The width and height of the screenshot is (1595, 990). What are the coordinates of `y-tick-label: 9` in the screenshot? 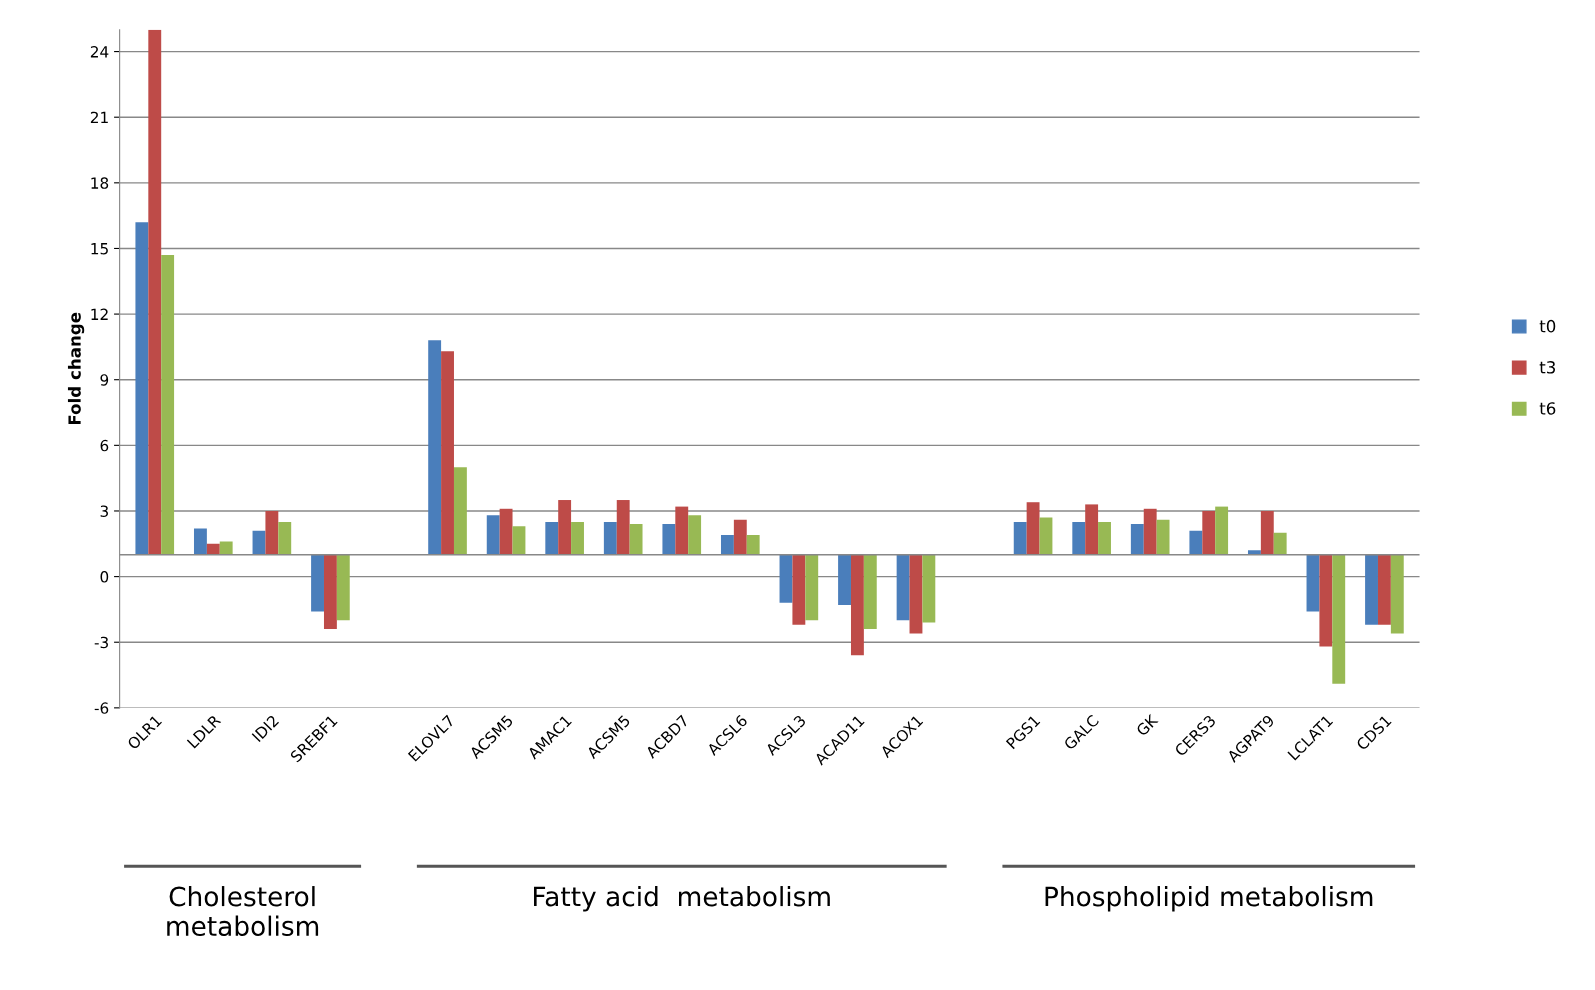 It's located at (104, 380).